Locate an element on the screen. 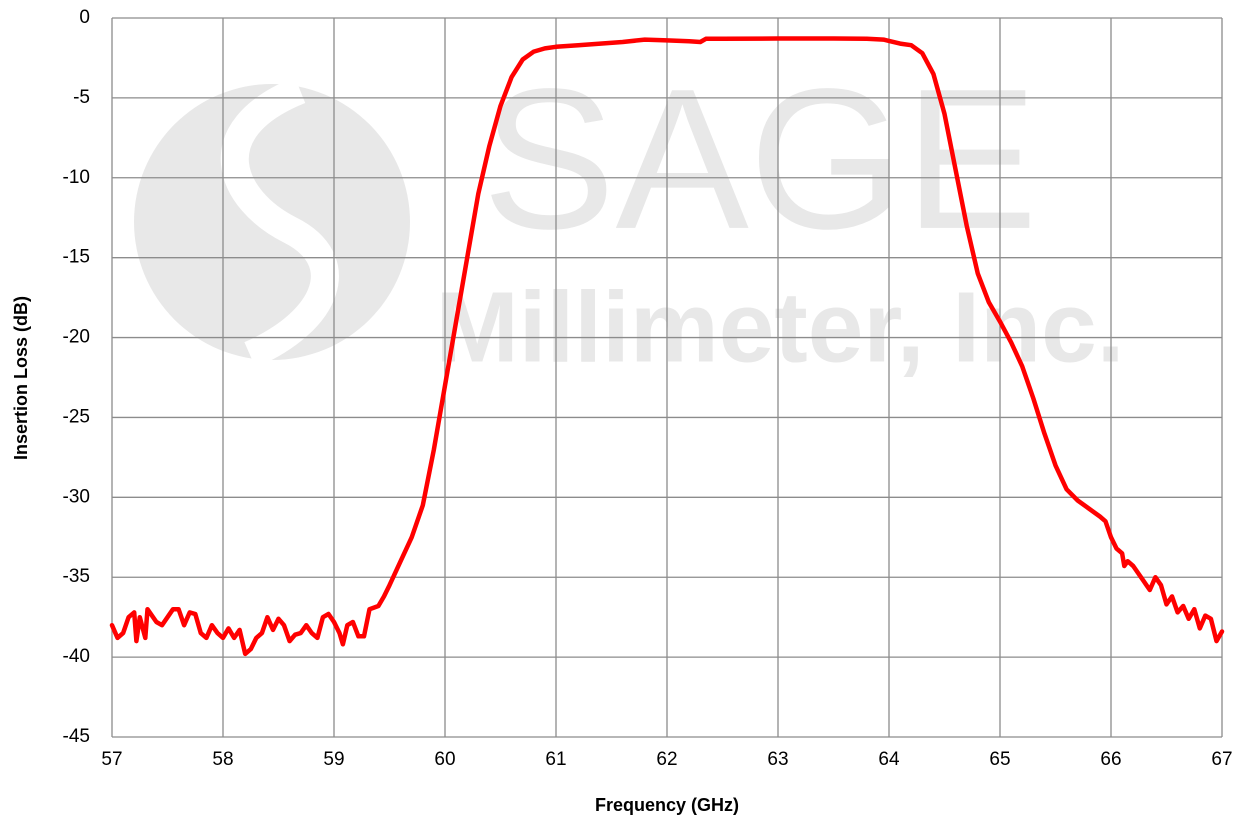 Image resolution: width=1241 pixels, height=823 pixels. y-axis-title: Insertion Loss (dB) is located at coordinates (21, 378).